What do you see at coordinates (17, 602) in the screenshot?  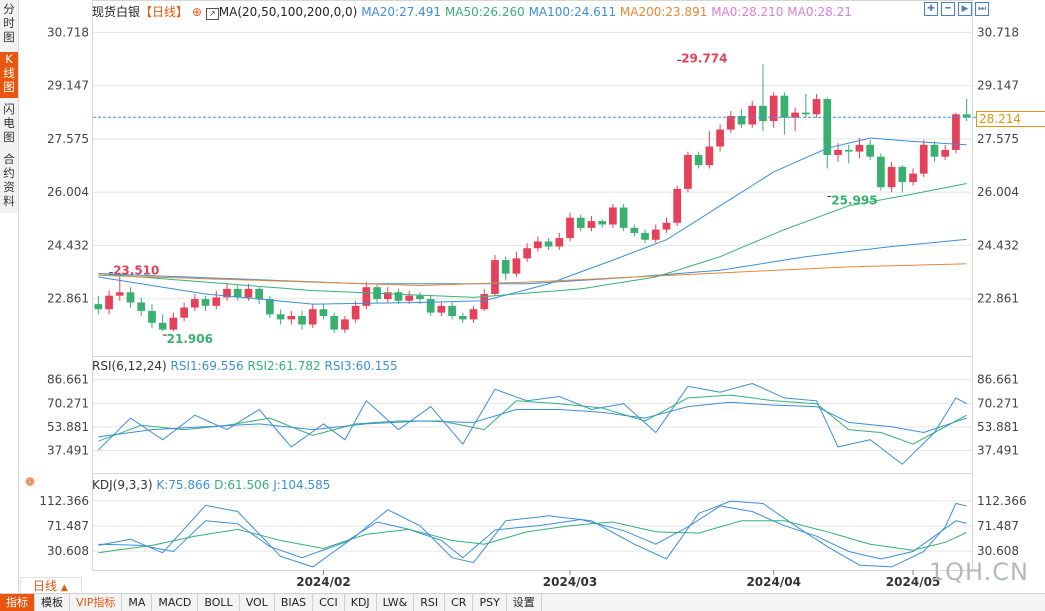 I see `indicator-tab-0: 指标` at bounding box center [17, 602].